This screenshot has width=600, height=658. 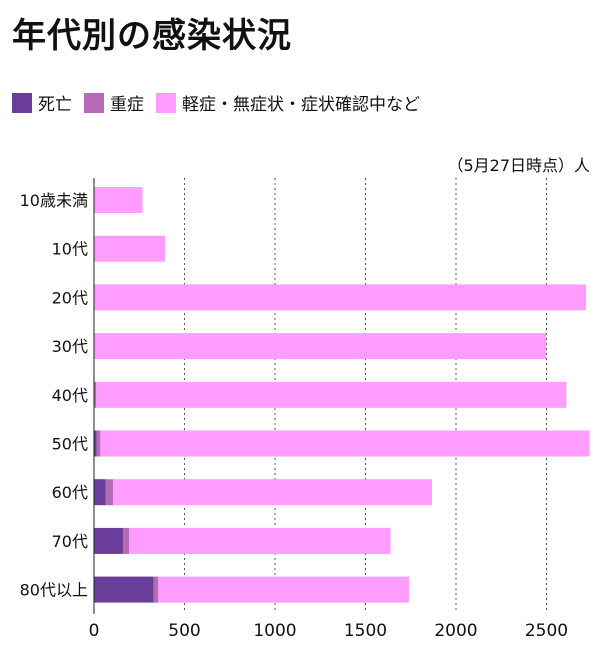 What do you see at coordinates (94, 631) in the screenshot?
I see `x-tick-label-0: 0` at bounding box center [94, 631].